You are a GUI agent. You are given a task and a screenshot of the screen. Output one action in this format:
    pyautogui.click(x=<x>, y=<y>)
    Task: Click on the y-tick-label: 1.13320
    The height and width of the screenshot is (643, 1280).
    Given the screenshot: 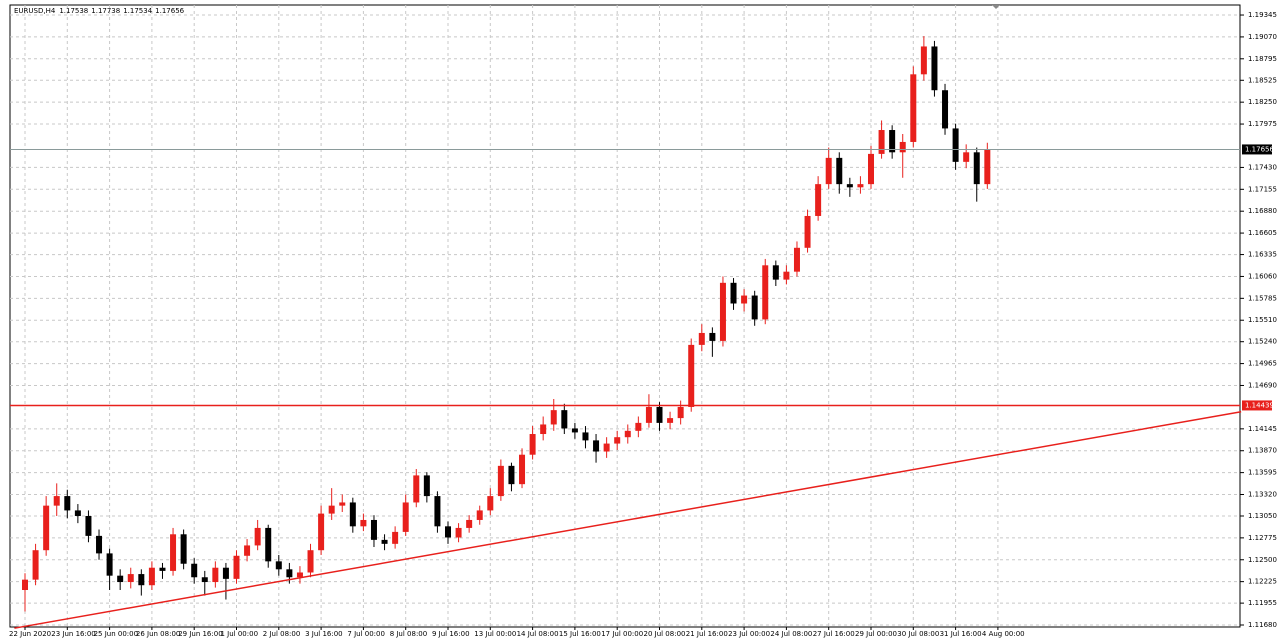 What is the action you would take?
    pyautogui.click(x=1262, y=494)
    